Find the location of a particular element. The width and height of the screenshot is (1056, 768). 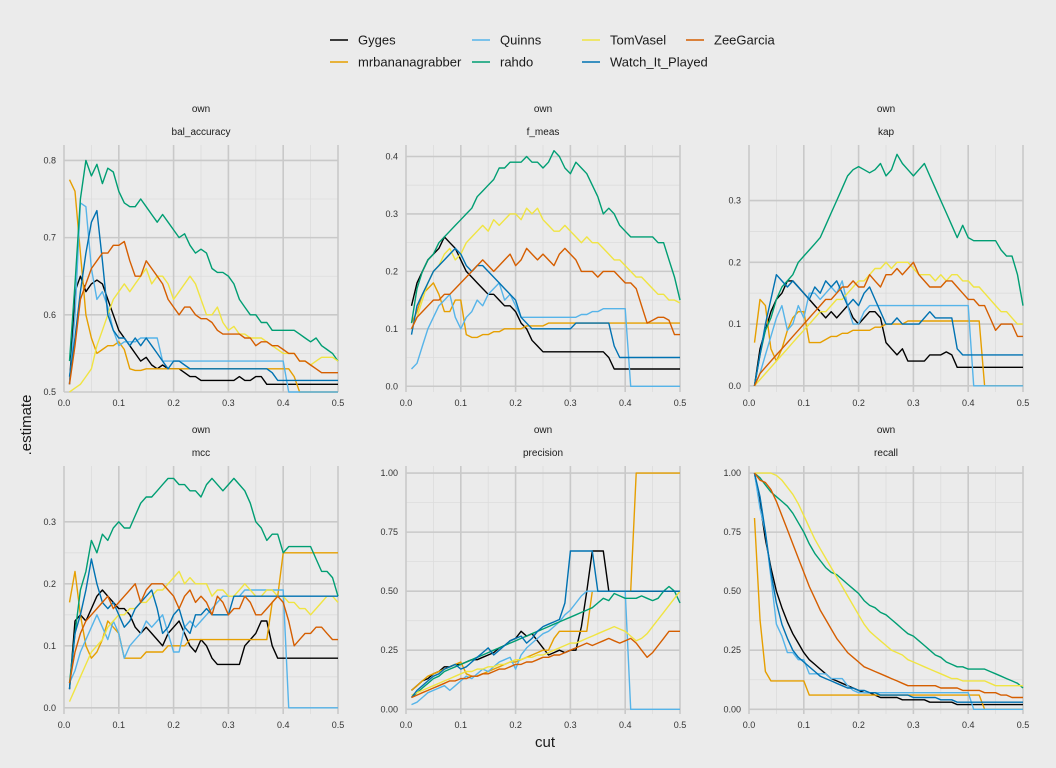

x-axis-title: cut is located at coordinates (545, 742).